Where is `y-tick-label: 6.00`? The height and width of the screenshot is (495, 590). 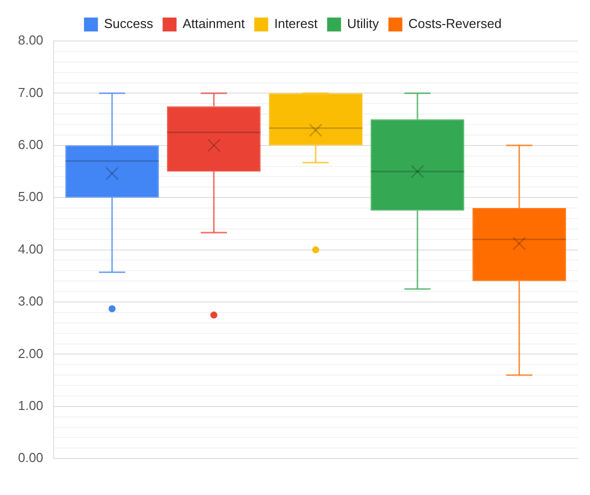
y-tick-label: 6.00 is located at coordinates (31, 144).